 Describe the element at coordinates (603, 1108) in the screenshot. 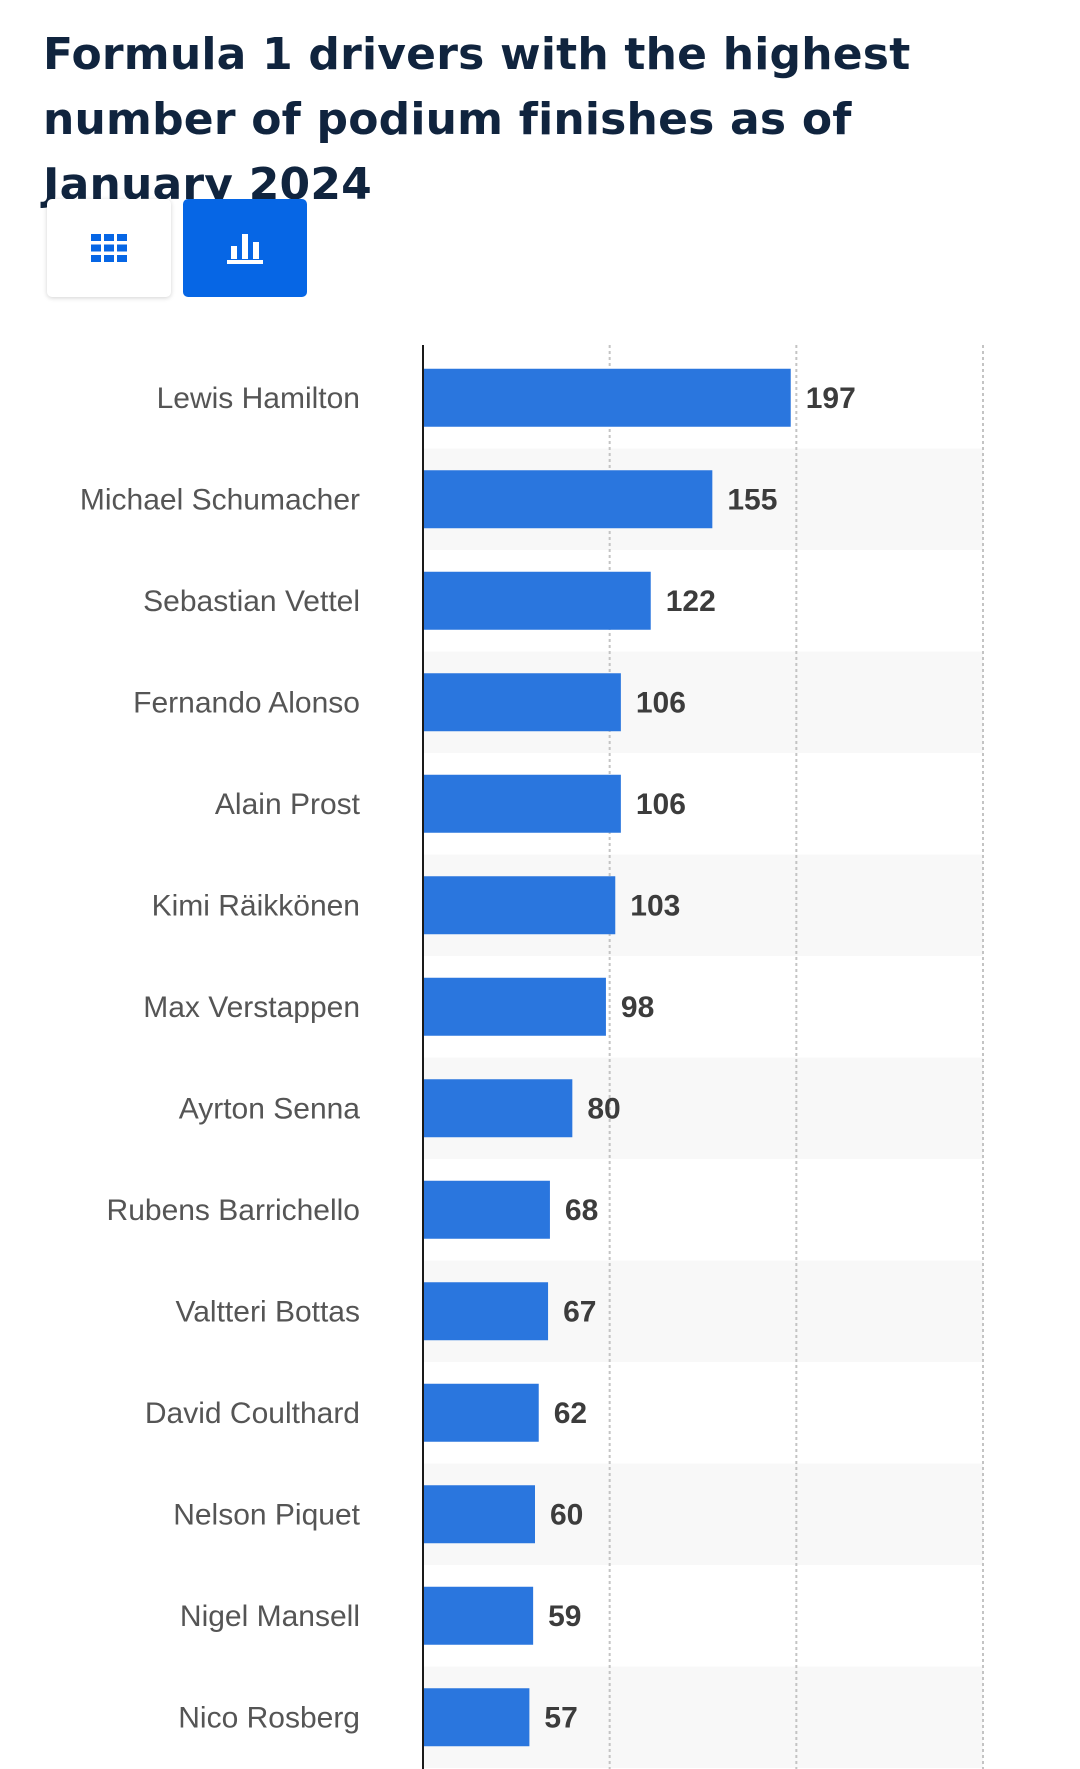

I see `value-label: 80` at that location.